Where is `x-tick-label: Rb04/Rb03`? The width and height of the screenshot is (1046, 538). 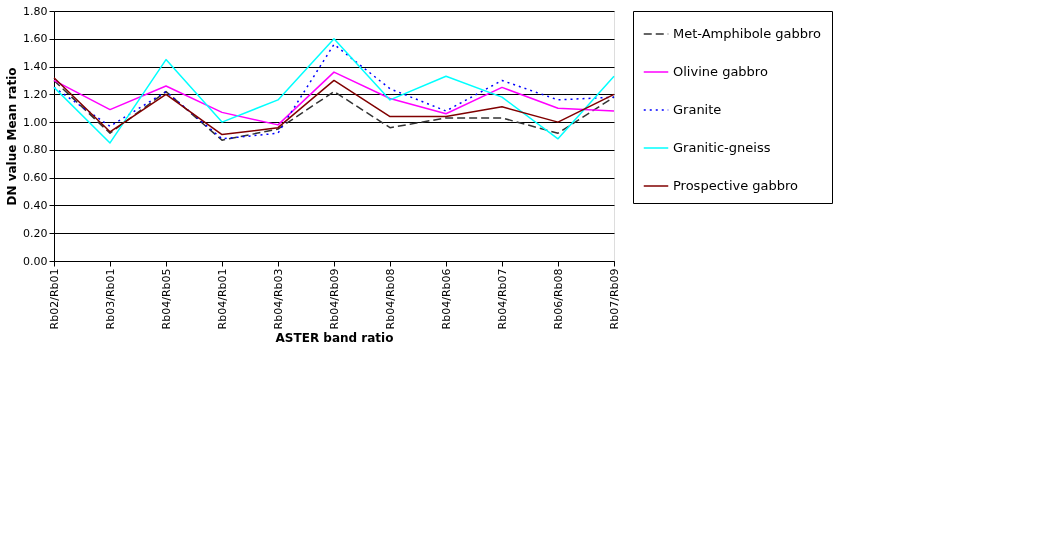 x-tick-label: Rb04/Rb03 is located at coordinates (278, 299).